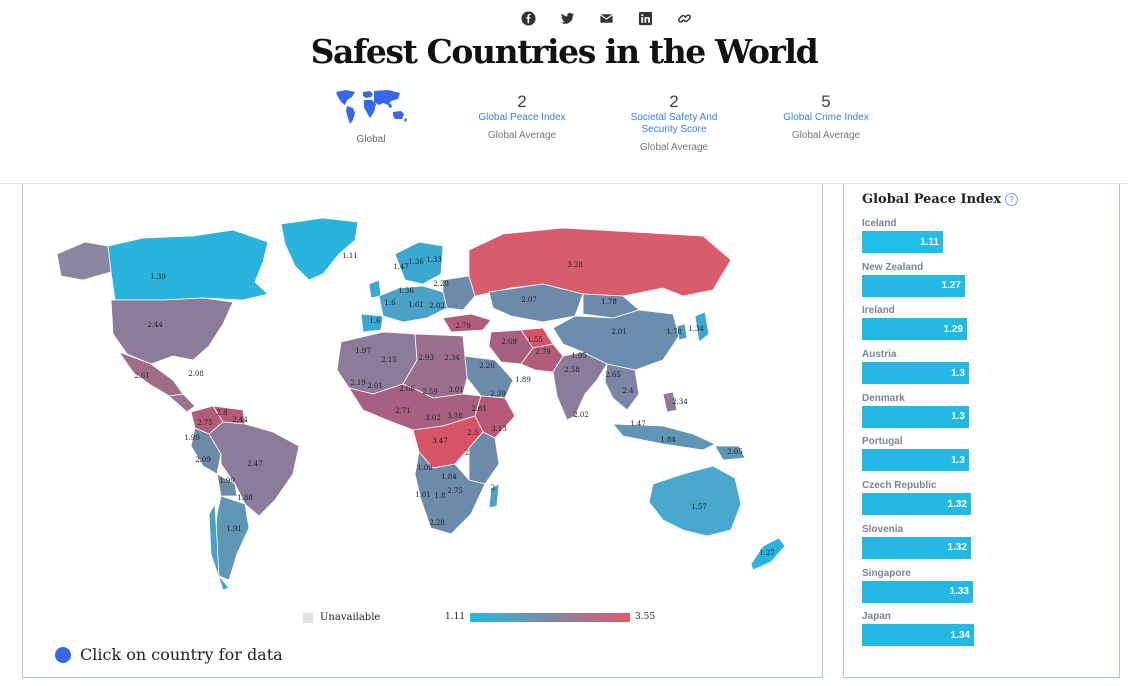  Describe the element at coordinates (172, 331) in the screenshot. I see `region-usa` at that location.